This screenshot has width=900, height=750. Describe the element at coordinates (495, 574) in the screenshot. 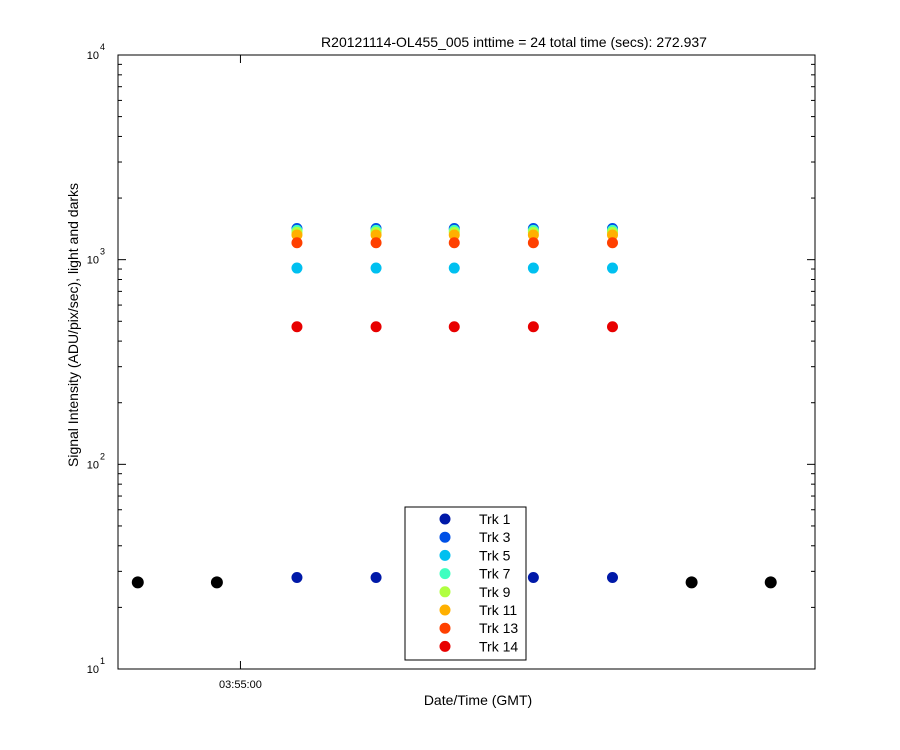

I see `legend-label: Trk 7` at that location.